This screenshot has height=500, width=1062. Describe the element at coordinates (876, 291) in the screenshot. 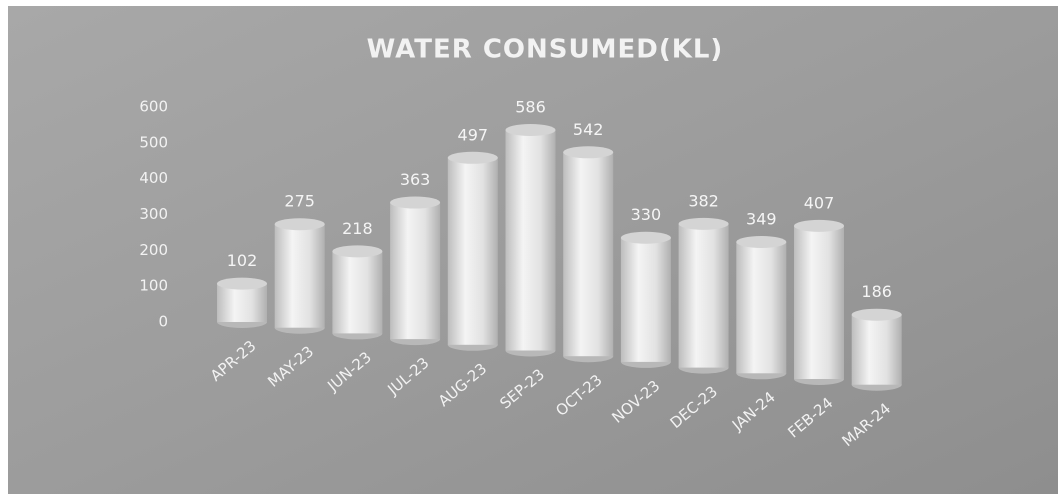

I see `value-label: 186` at that location.